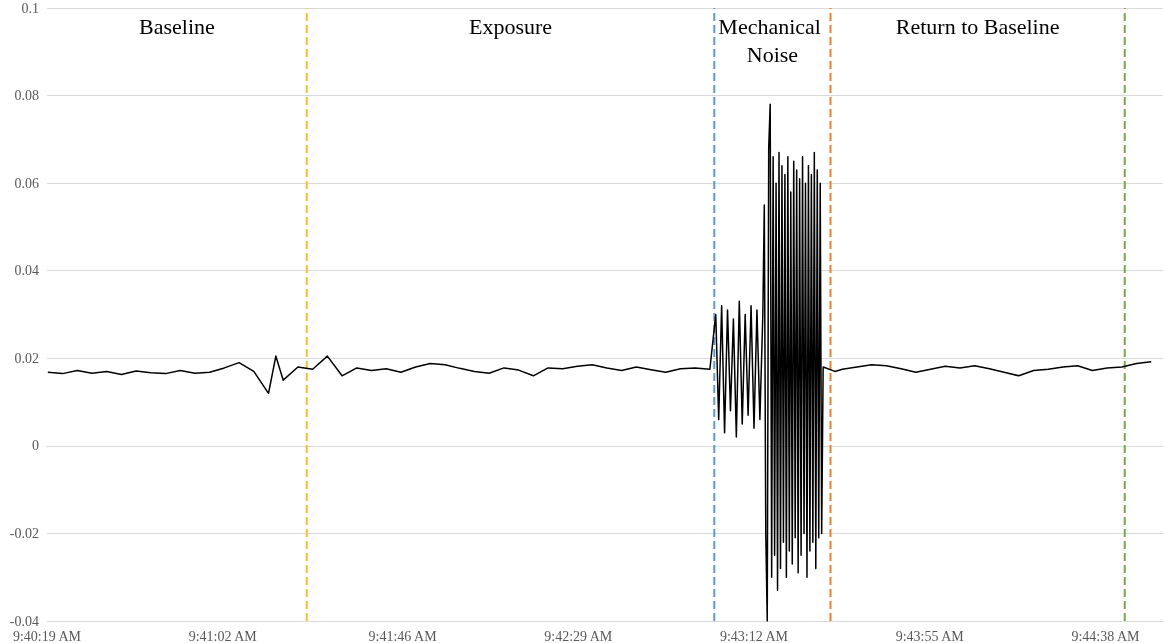  What do you see at coordinates (24, 533) in the screenshot?
I see `y-tick-label: -0.02` at bounding box center [24, 533].